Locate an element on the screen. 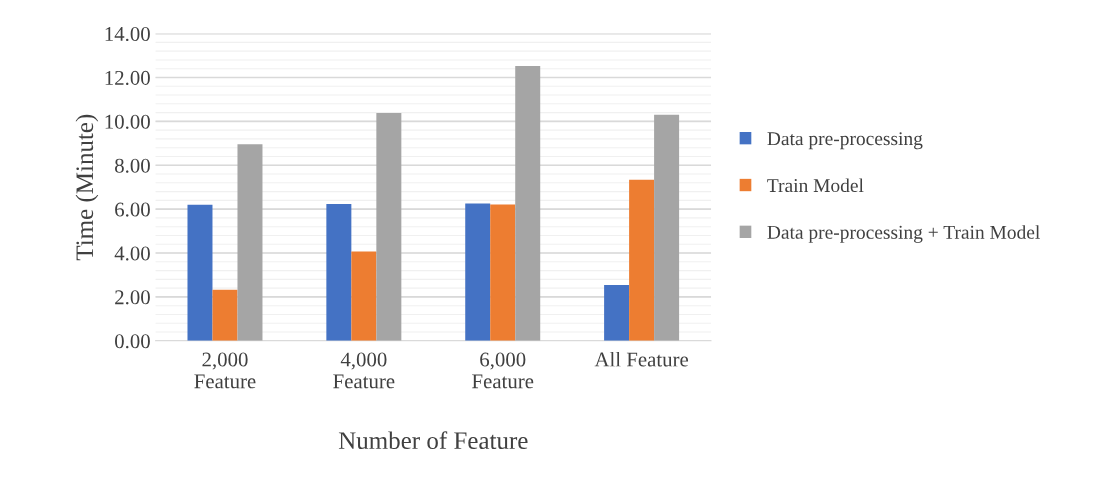 The width and height of the screenshot is (1111, 480). x-tick-label: All Feature is located at coordinates (641, 359).